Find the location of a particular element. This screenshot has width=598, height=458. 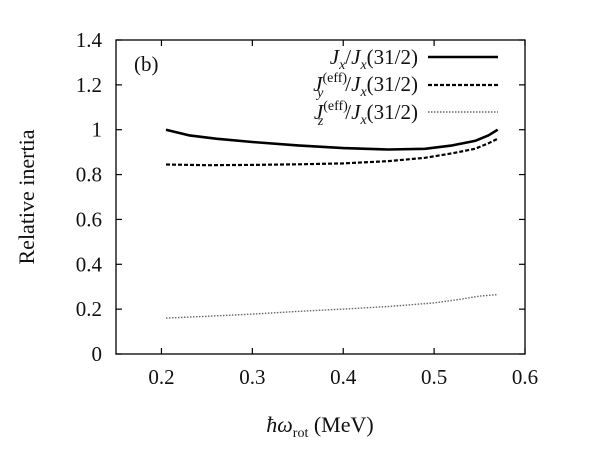

legend-entry-jy-eff: J(eff) y/Jx(31/2) is located at coordinates (365, 86).